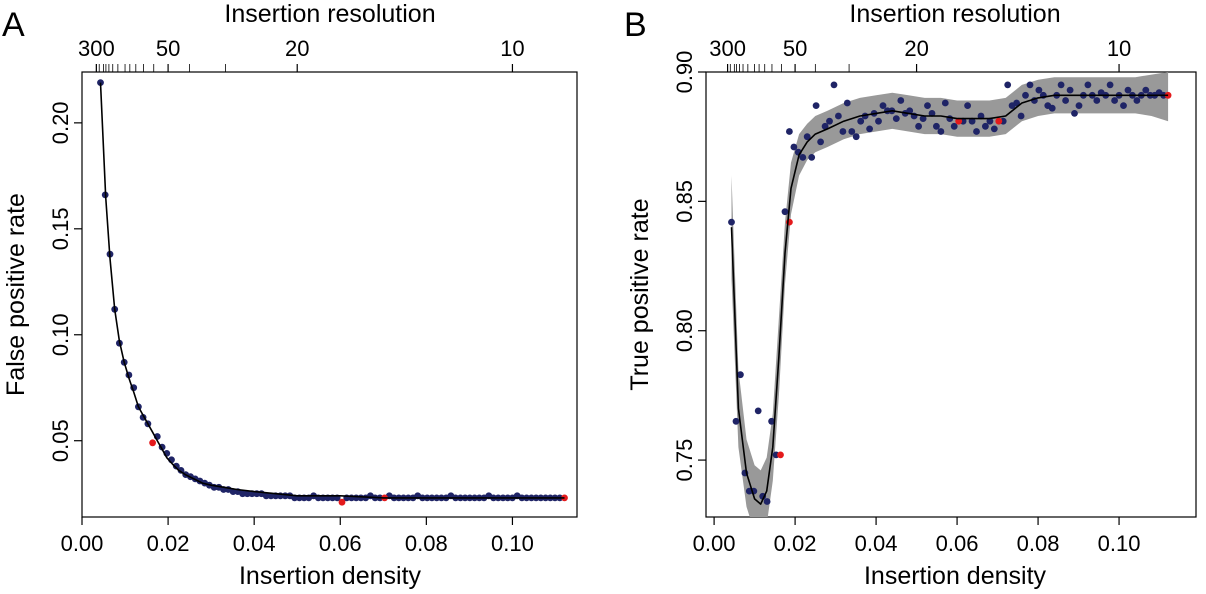 The image size is (1206, 594). What do you see at coordinates (727, 48) in the screenshot?
I see `top-tick-label: 300` at bounding box center [727, 48].